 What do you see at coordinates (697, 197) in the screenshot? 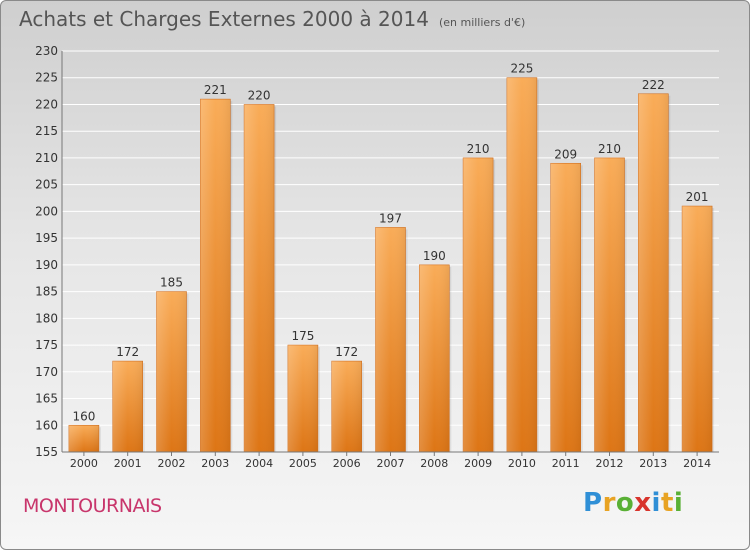
I see `bar-value-label-2014: 201` at bounding box center [697, 197].